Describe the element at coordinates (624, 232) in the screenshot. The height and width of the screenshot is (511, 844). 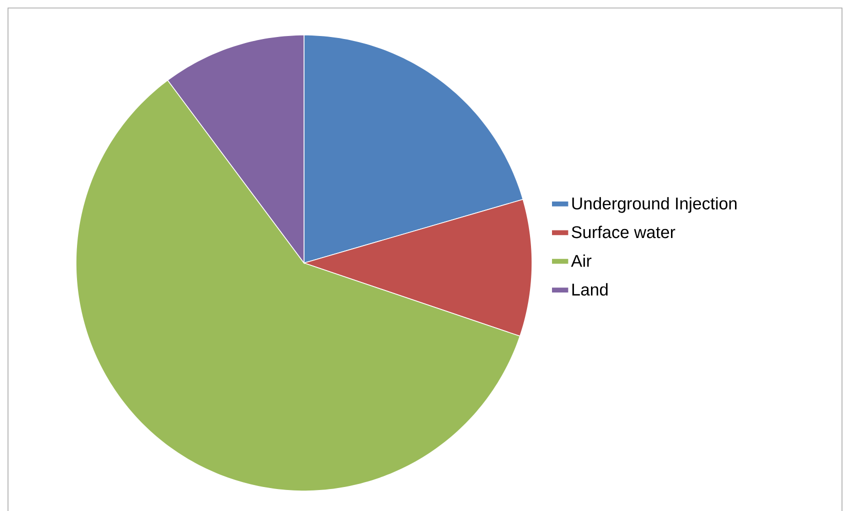
I see `legend-label: Surface water` at that location.